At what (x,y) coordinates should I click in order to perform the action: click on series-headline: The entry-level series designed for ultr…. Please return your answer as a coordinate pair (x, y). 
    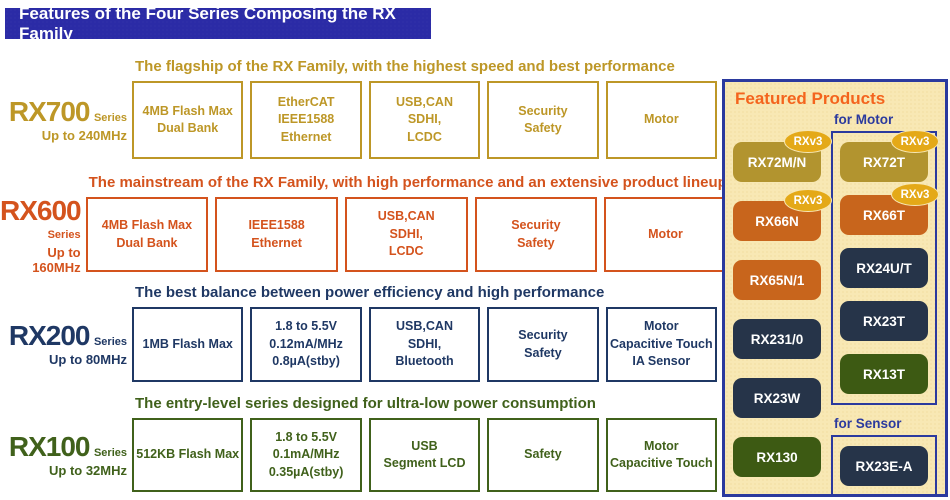
    Looking at the image, I should click on (365, 403).